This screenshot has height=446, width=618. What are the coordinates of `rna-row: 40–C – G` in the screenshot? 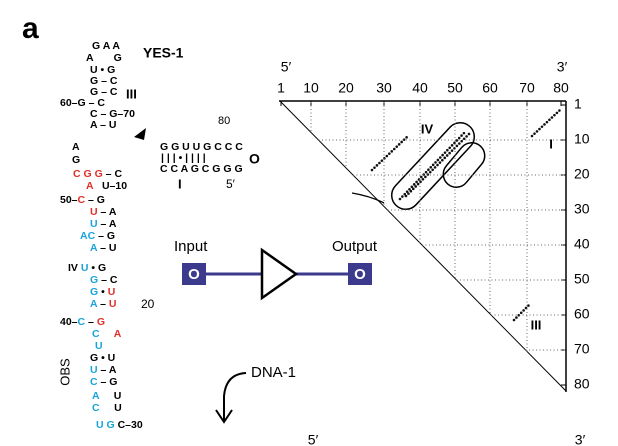 It's located at (82, 322).